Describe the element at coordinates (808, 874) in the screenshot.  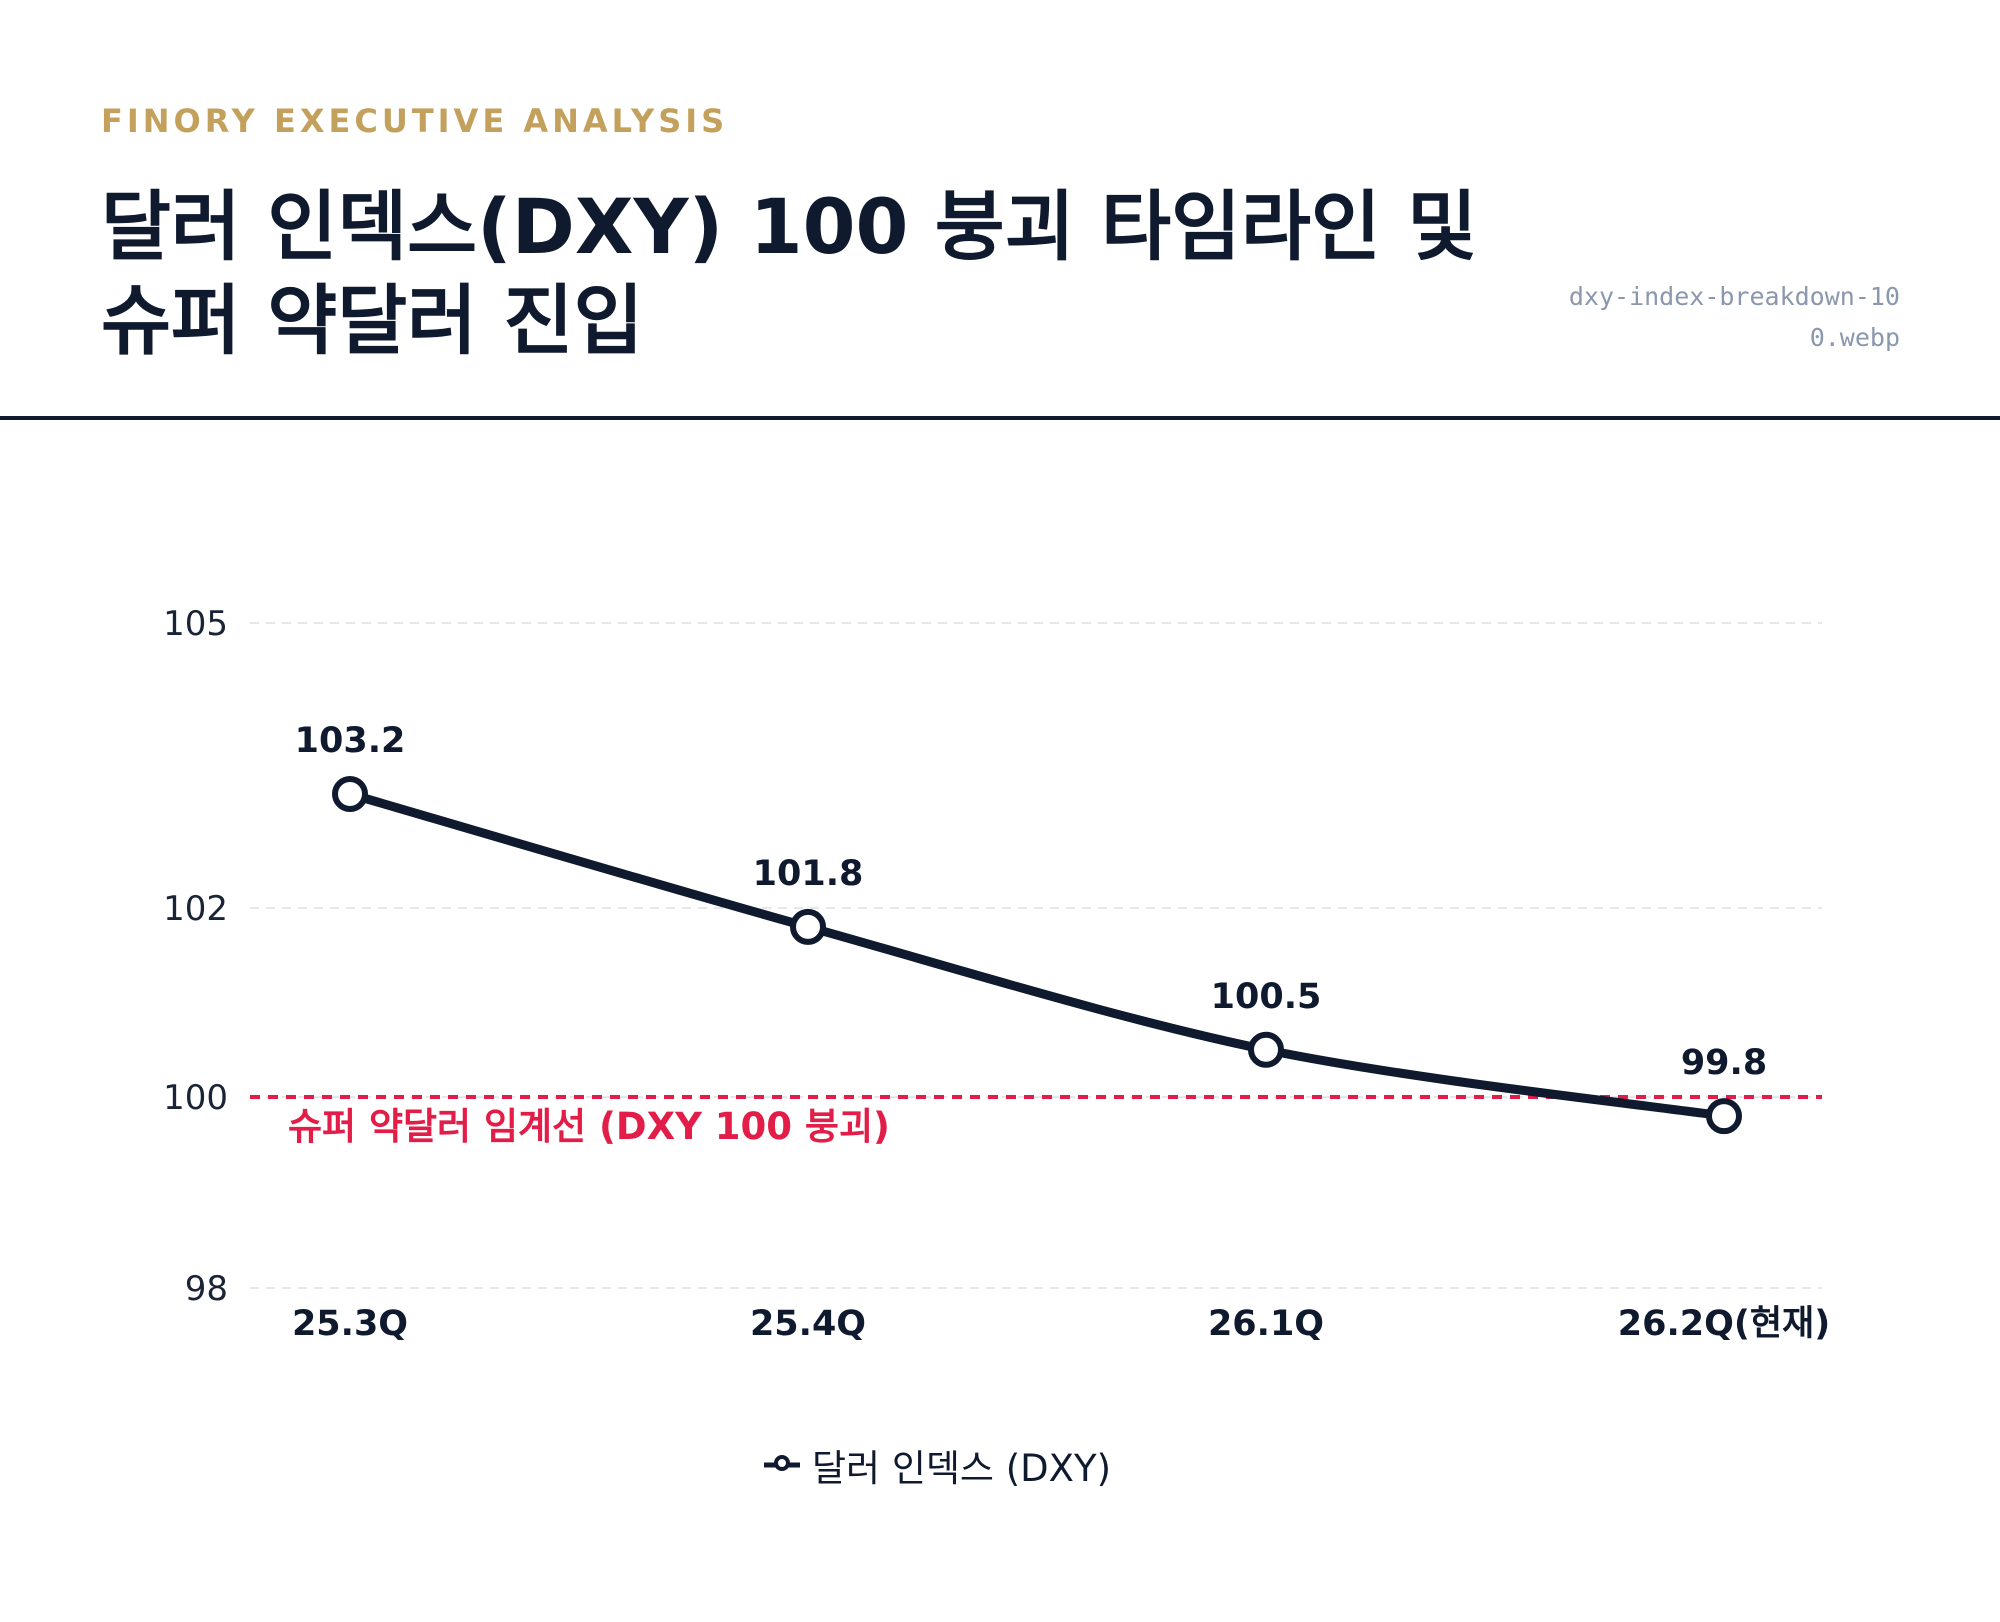
I see `data-label: 101.8` at that location.